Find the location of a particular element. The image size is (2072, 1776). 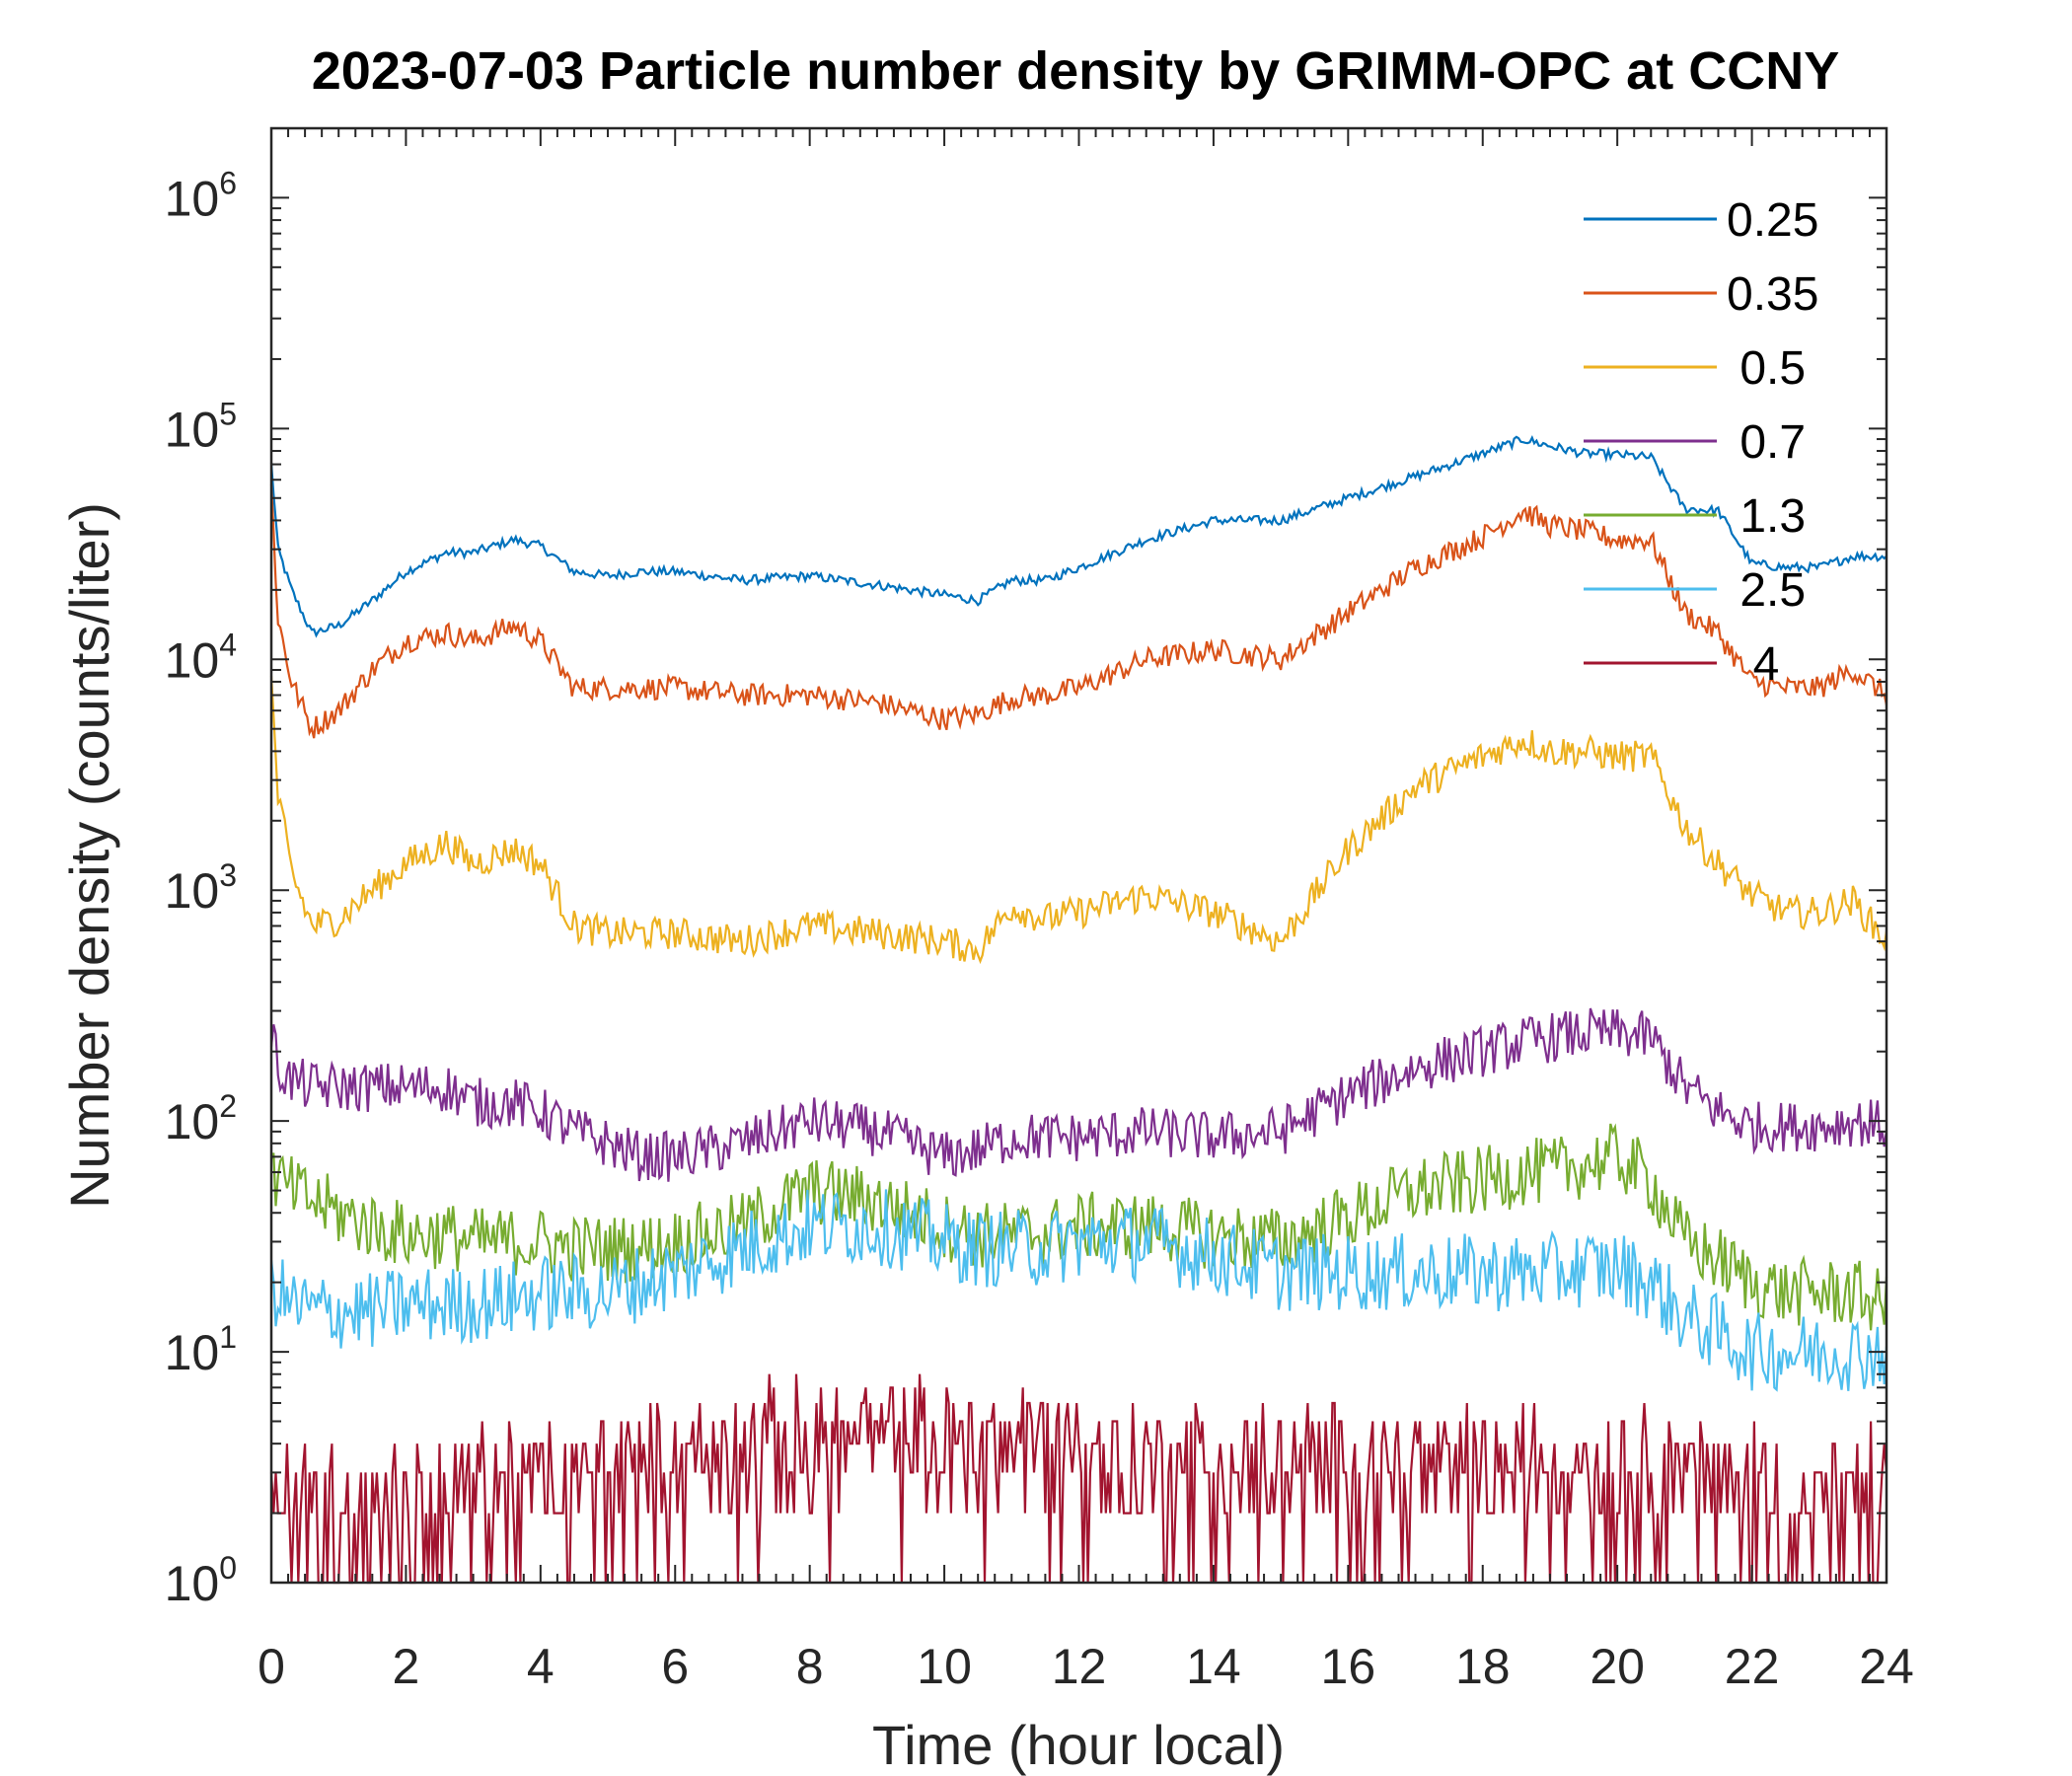

y-tick-label: 10³ is located at coordinates (201, 888).